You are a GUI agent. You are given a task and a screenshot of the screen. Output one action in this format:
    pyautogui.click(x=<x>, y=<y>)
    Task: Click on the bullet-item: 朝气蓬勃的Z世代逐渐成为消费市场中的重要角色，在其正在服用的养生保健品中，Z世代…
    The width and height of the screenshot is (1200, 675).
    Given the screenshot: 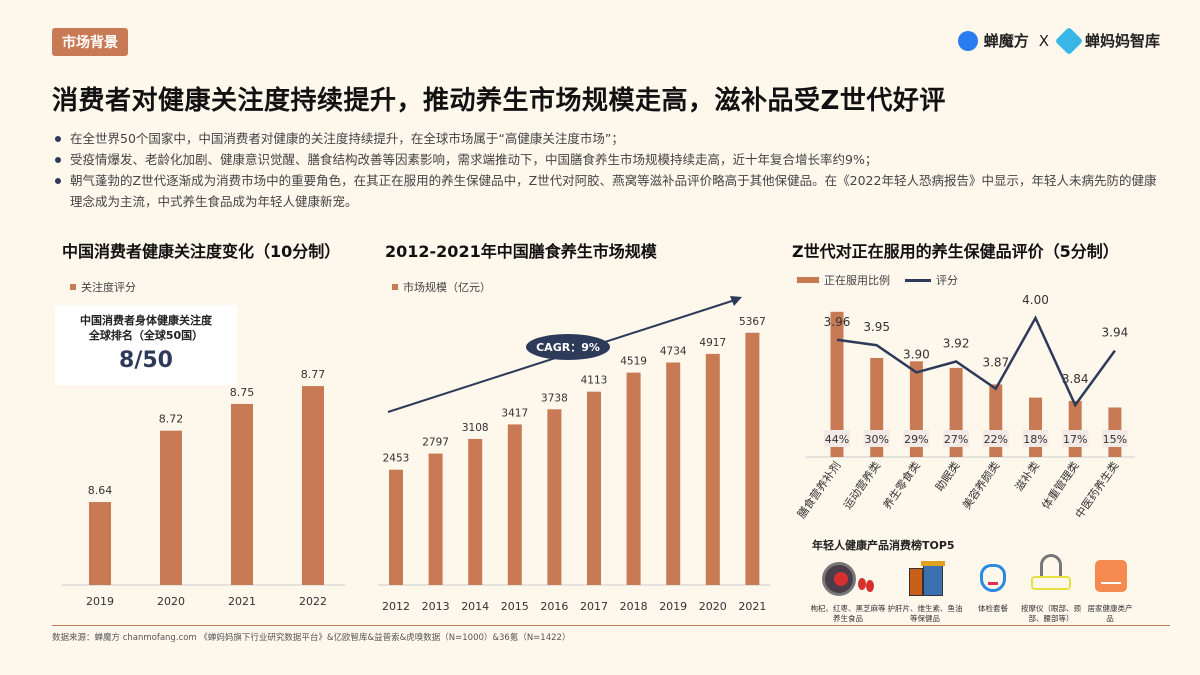 What is the action you would take?
    pyautogui.click(x=607, y=191)
    